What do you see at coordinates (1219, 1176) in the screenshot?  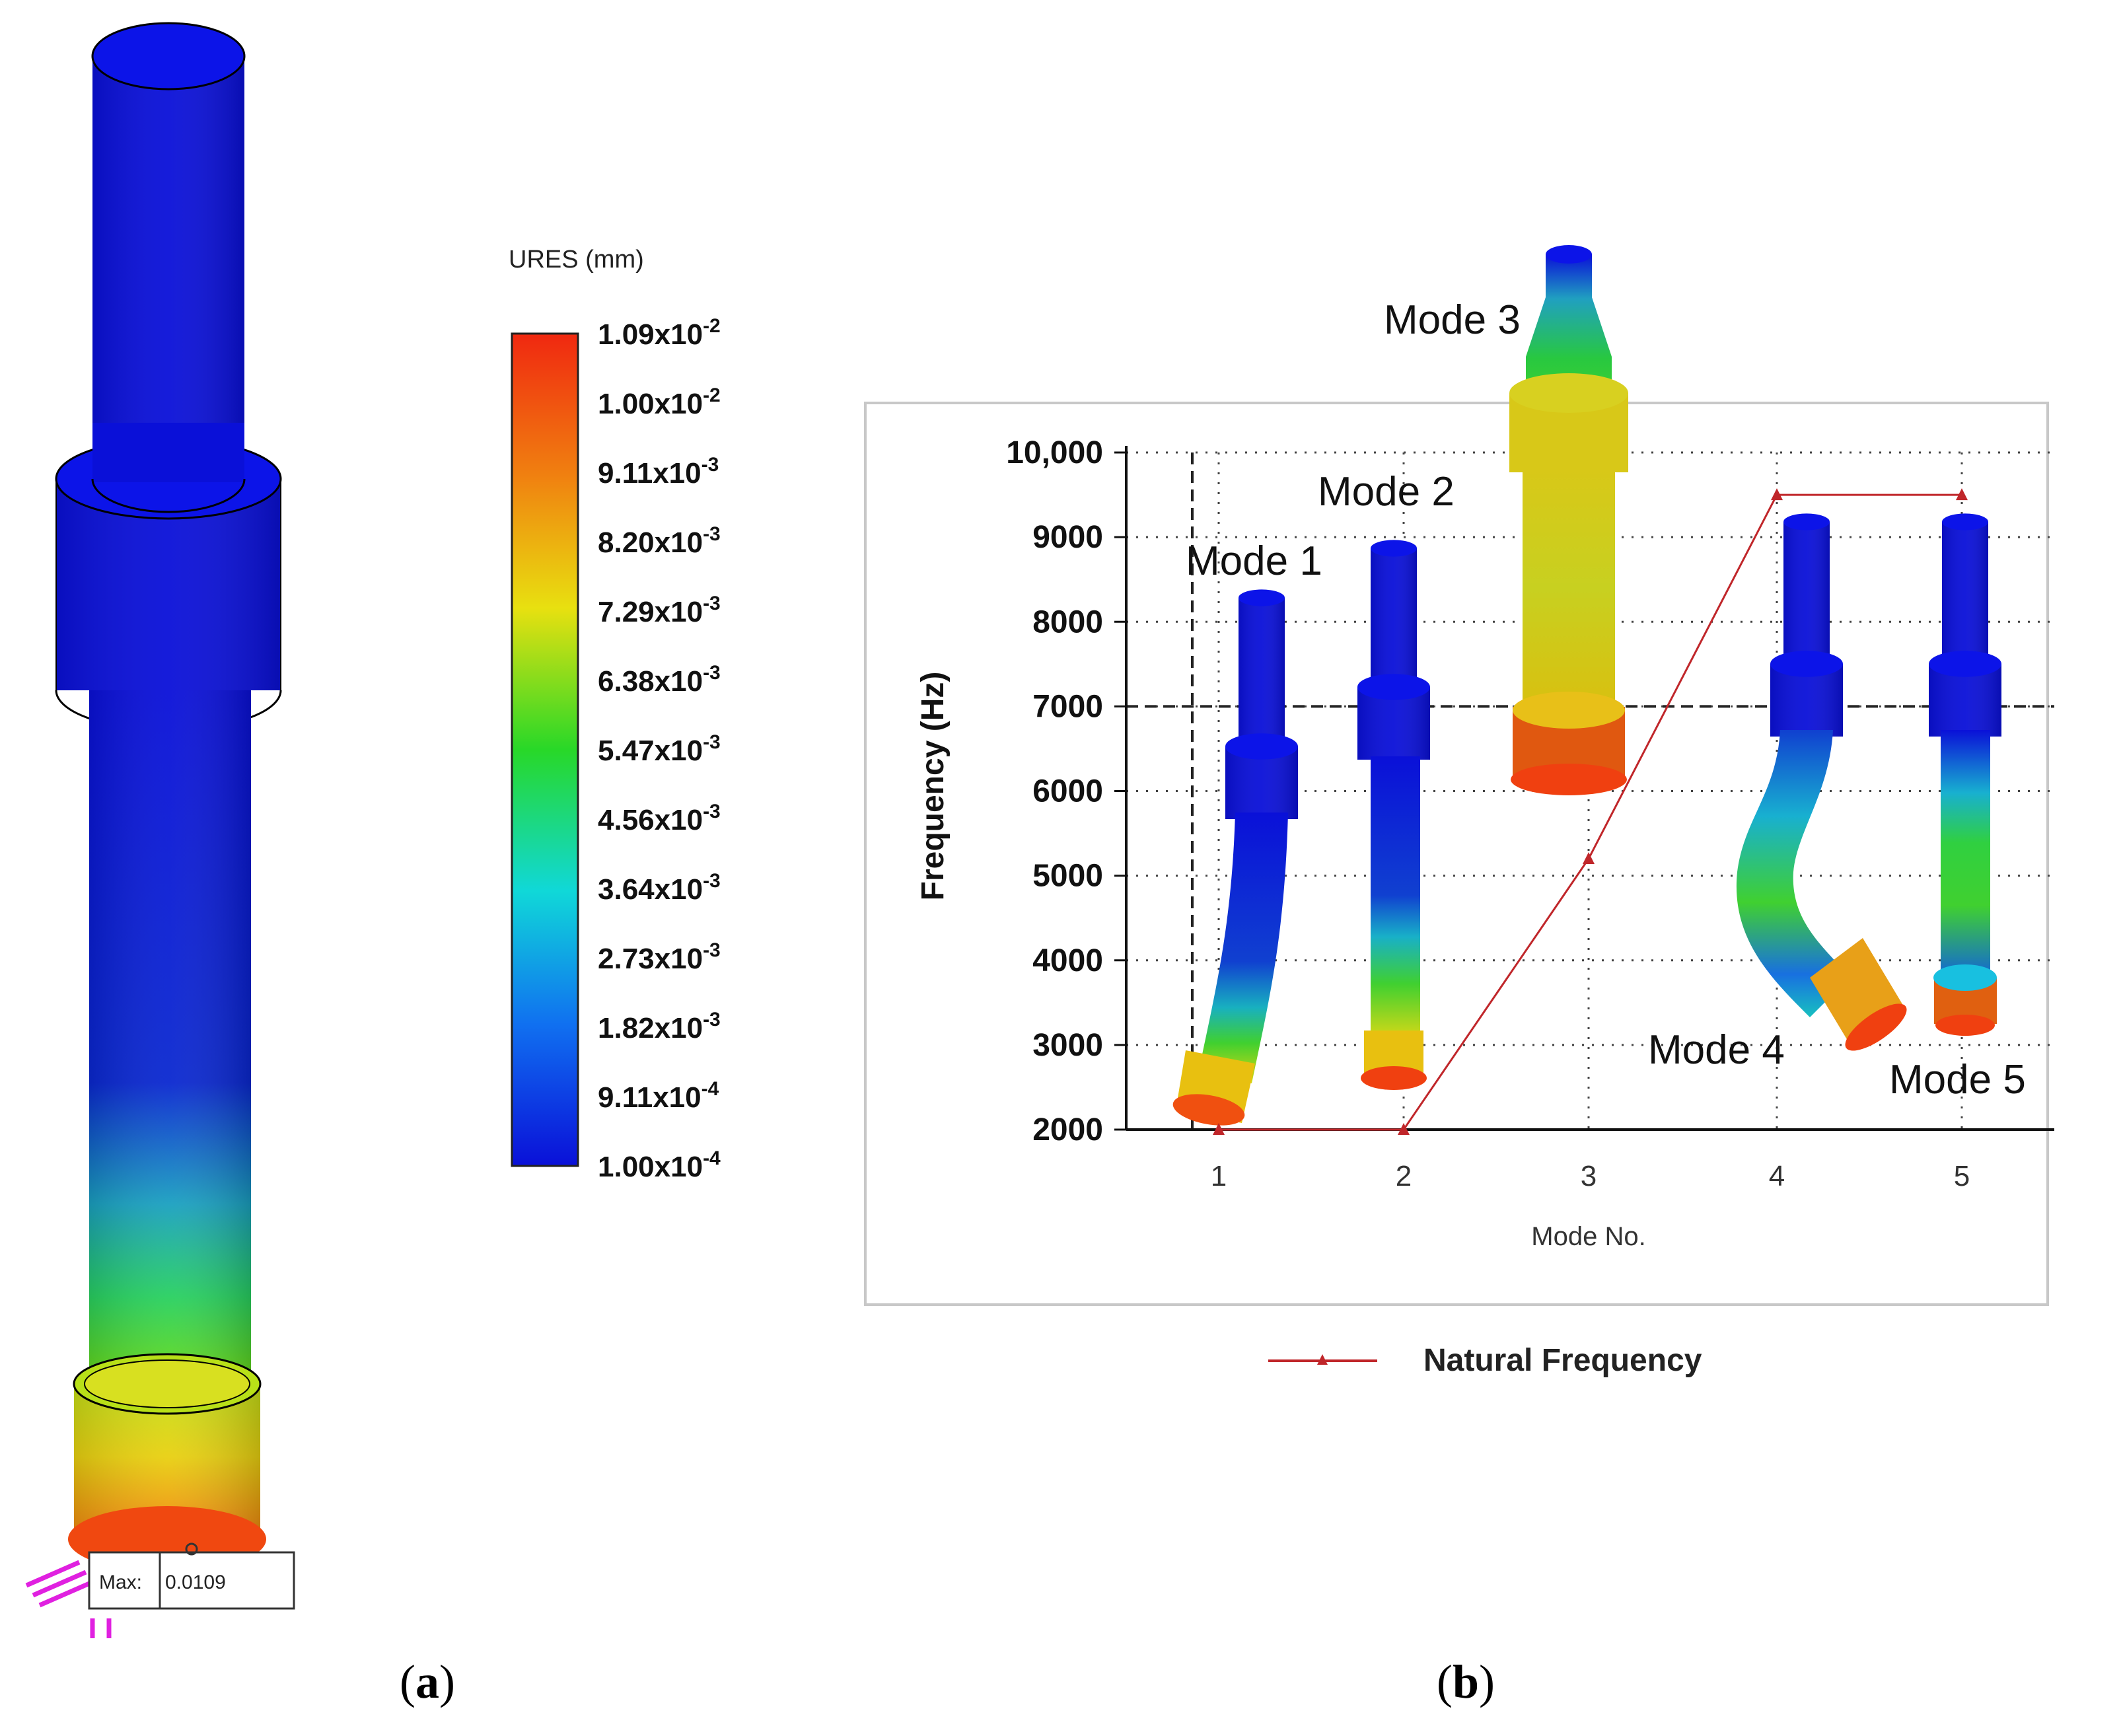 I see `x-tick-label: 1` at bounding box center [1219, 1176].